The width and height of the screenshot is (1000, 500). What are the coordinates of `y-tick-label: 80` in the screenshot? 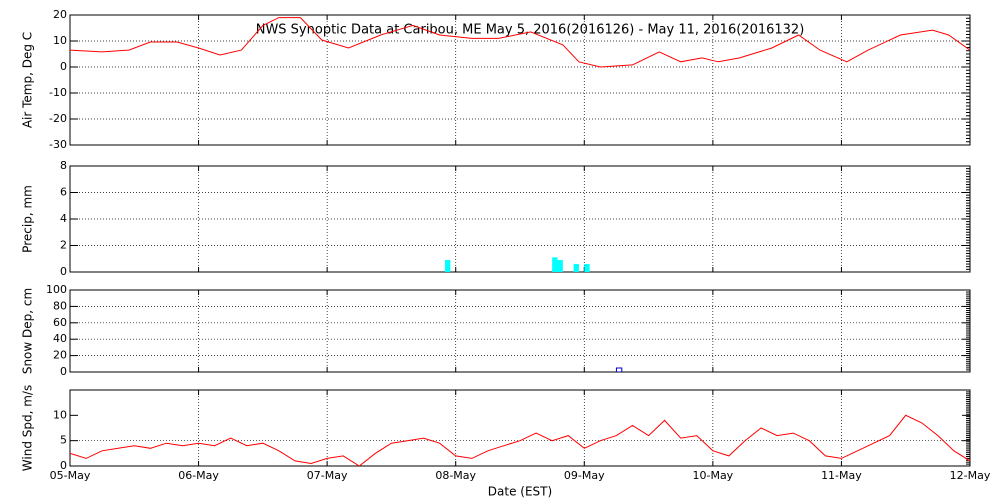 It's located at (60, 305).